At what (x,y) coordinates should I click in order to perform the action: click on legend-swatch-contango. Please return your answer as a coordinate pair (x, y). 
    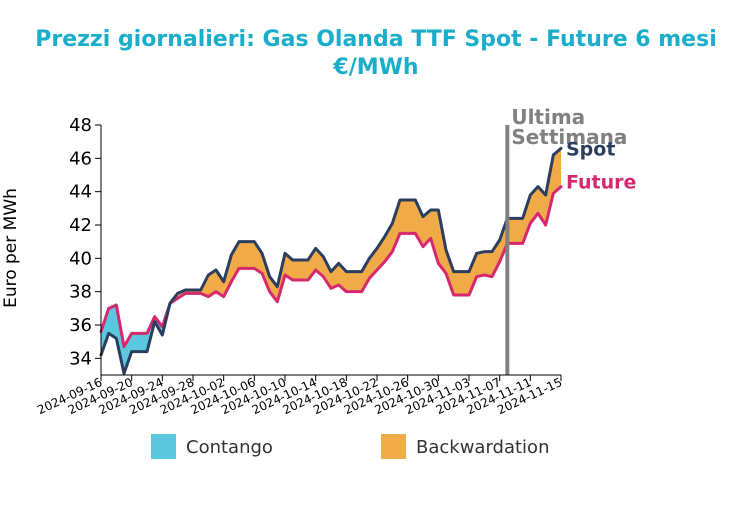
    Looking at the image, I should click on (163, 446).